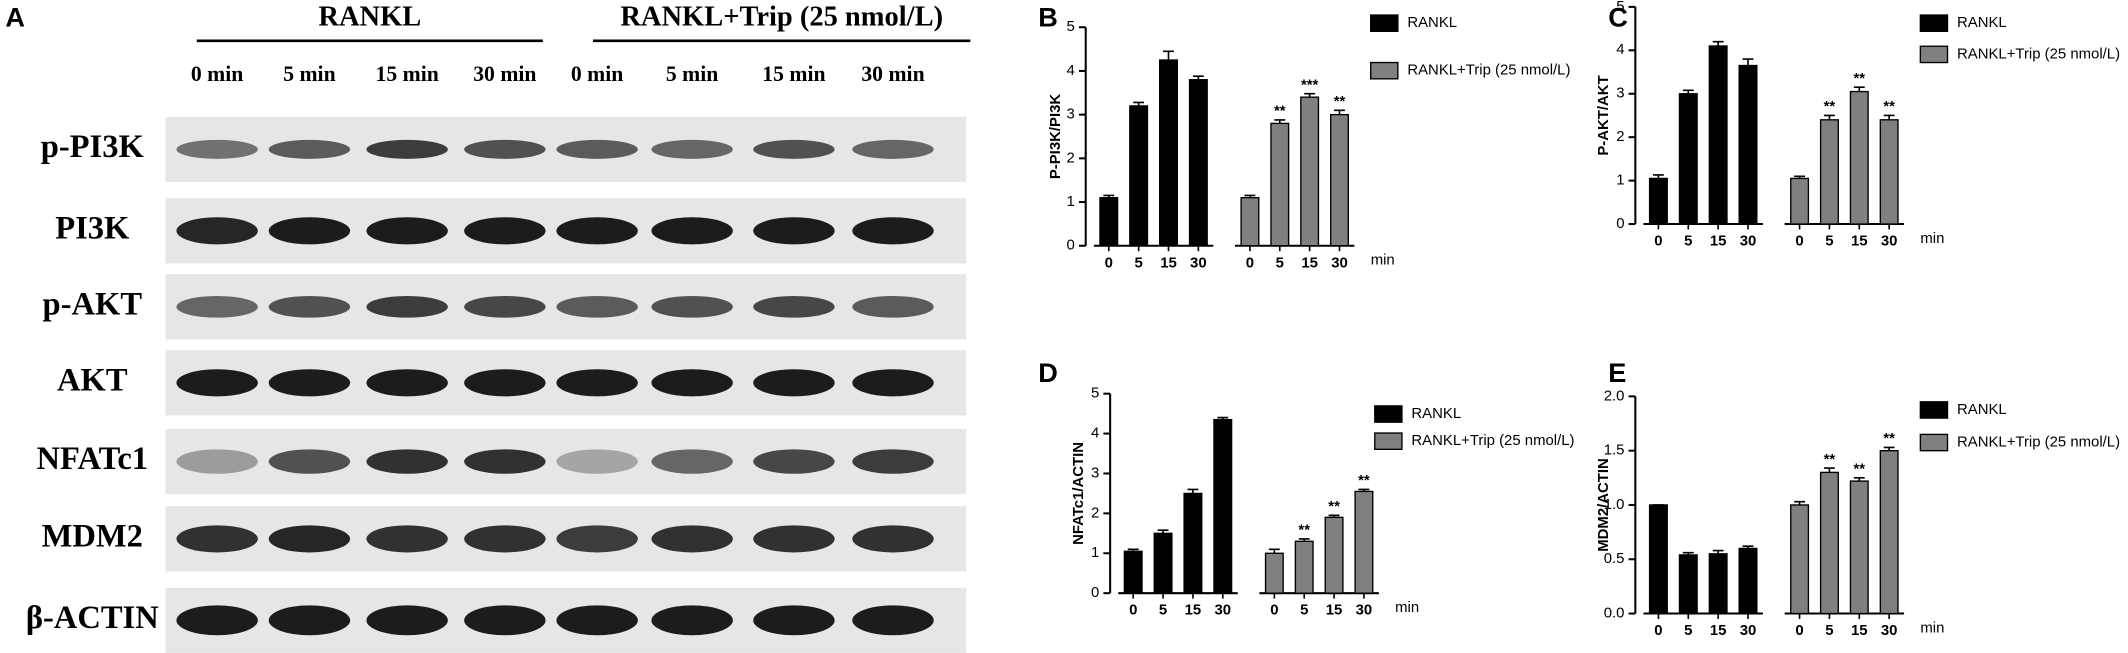 The width and height of the screenshot is (2128, 653). What do you see at coordinates (93, 304) in the screenshot?
I see `row-label: p-AKT` at bounding box center [93, 304].